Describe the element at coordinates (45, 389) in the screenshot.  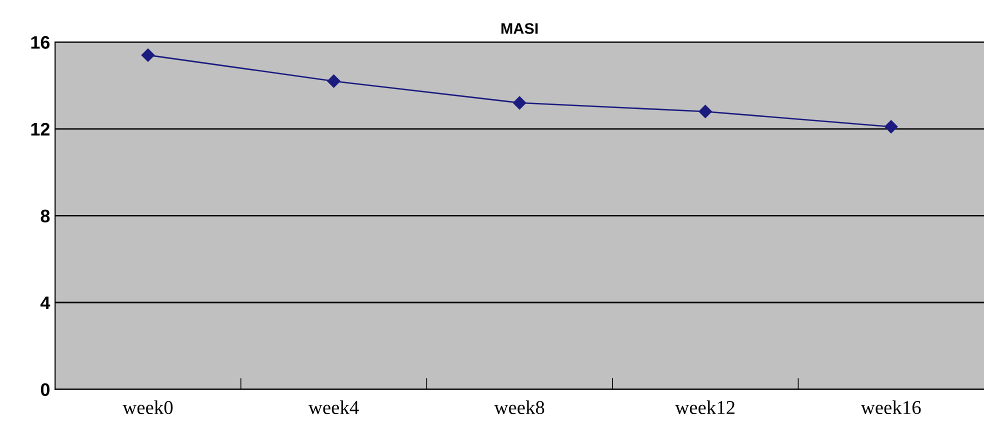
I see `y-tick-label: 0` at that location.